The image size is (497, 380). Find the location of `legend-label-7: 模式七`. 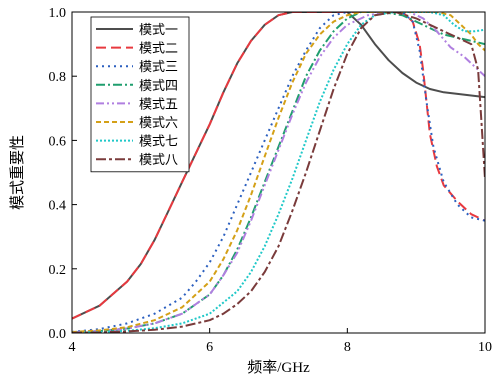

legend-label-7: 模式七 is located at coordinates (158, 141).